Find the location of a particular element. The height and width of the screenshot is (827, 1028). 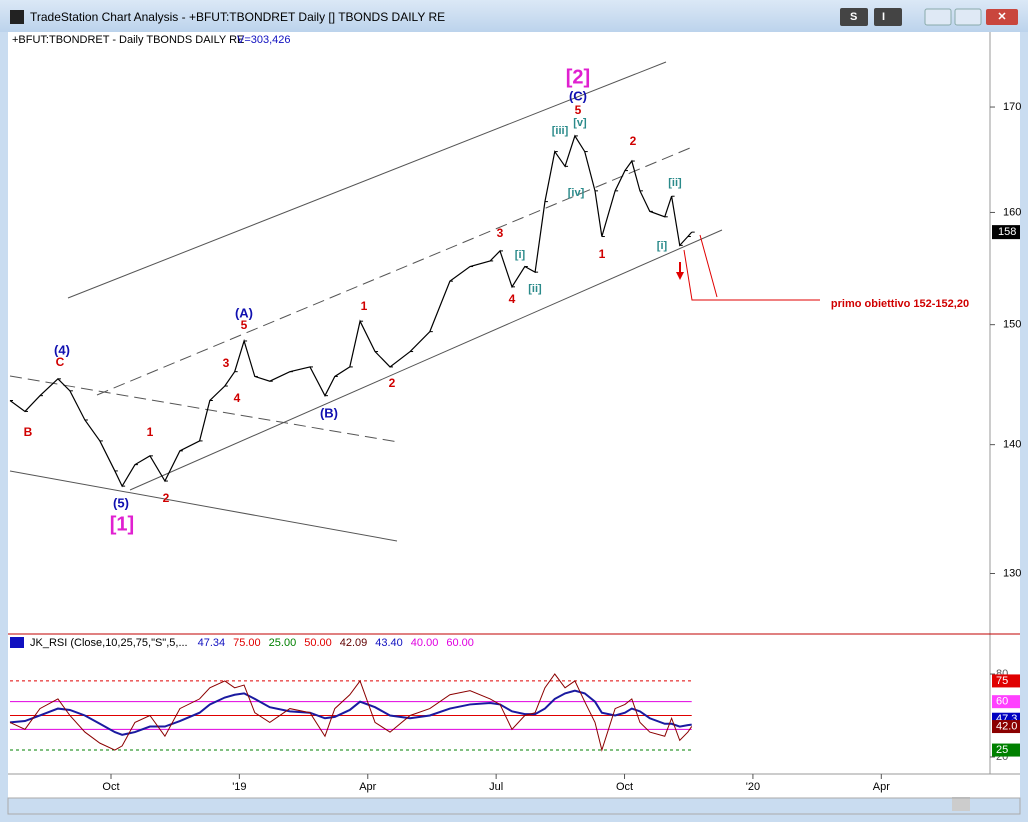

indicator-readout: 25.00 is located at coordinates (283, 643).